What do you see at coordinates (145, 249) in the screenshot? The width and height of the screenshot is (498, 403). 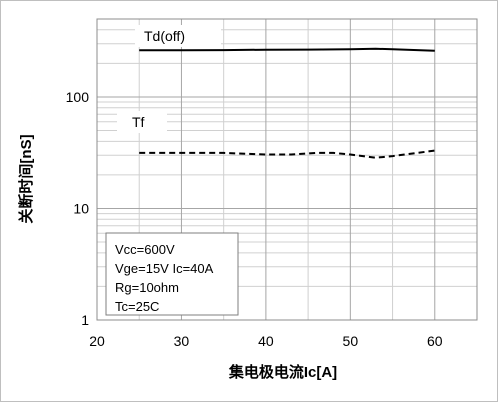 I see `condition-vcc: Vcc=600V` at bounding box center [145, 249].